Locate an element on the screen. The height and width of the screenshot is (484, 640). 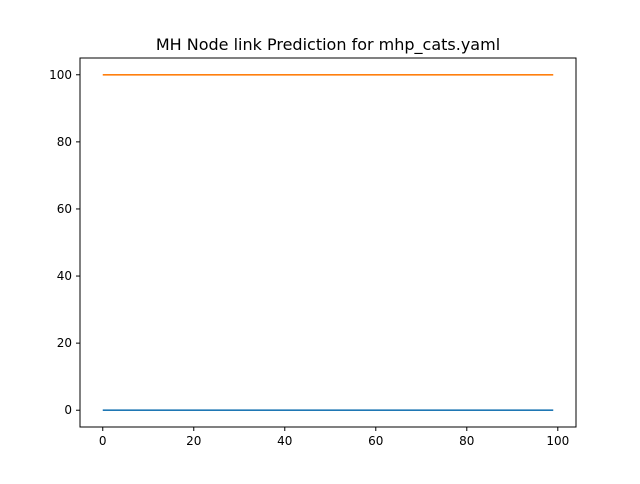
y-tick-label: 0 is located at coordinates (68, 410).